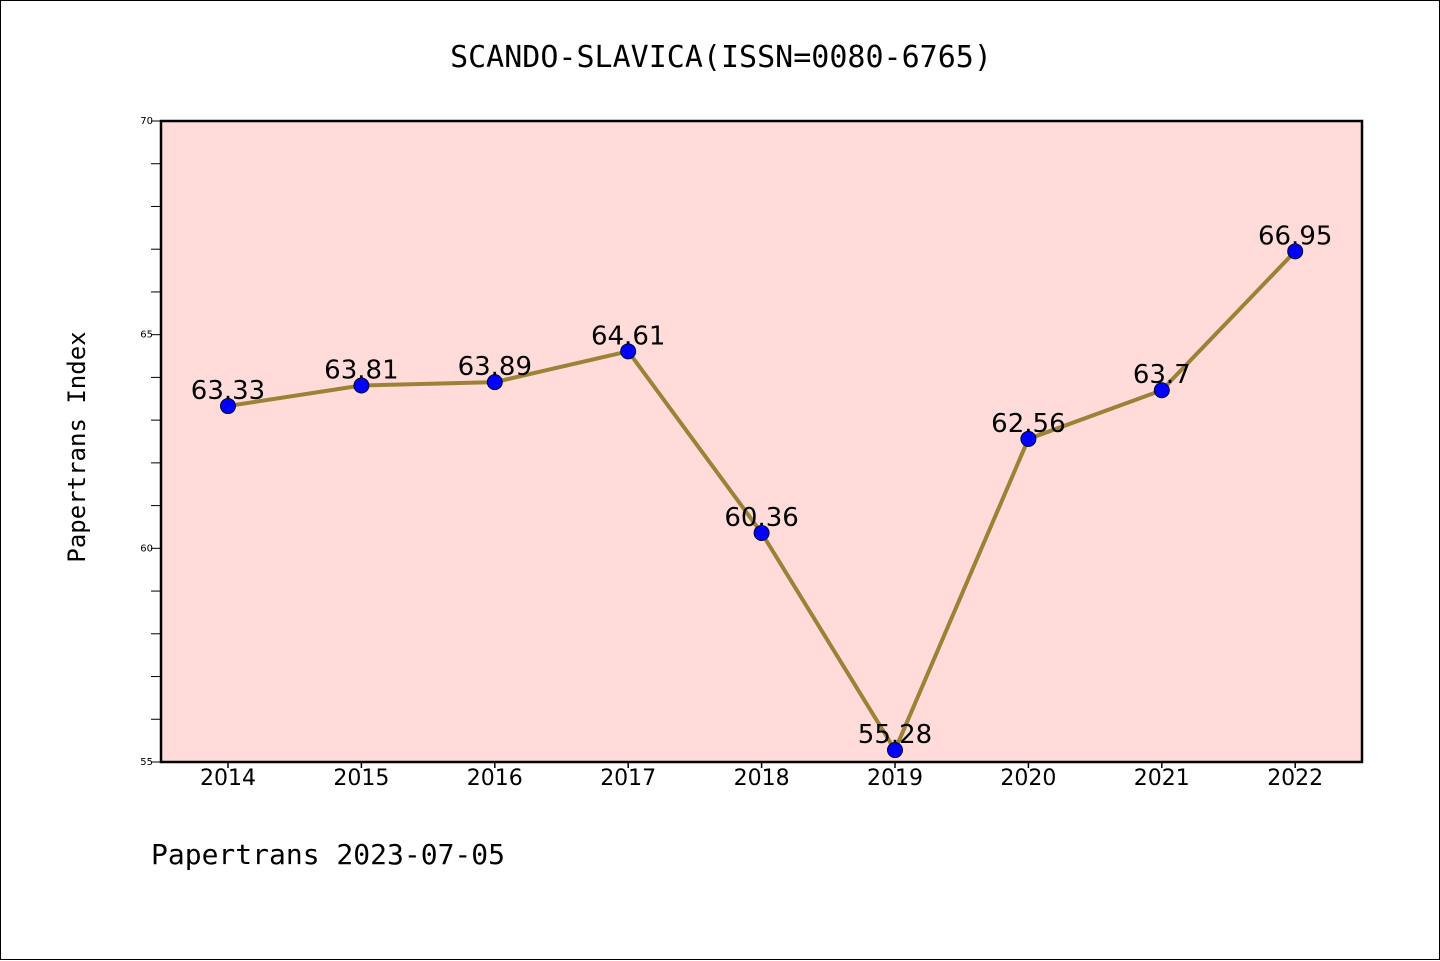 Image resolution: width=1440 pixels, height=961 pixels. What do you see at coordinates (721, 57) in the screenshot?
I see `chart-title: SCANDO-SLAVICA(ISSN=0080-6765)` at bounding box center [721, 57].